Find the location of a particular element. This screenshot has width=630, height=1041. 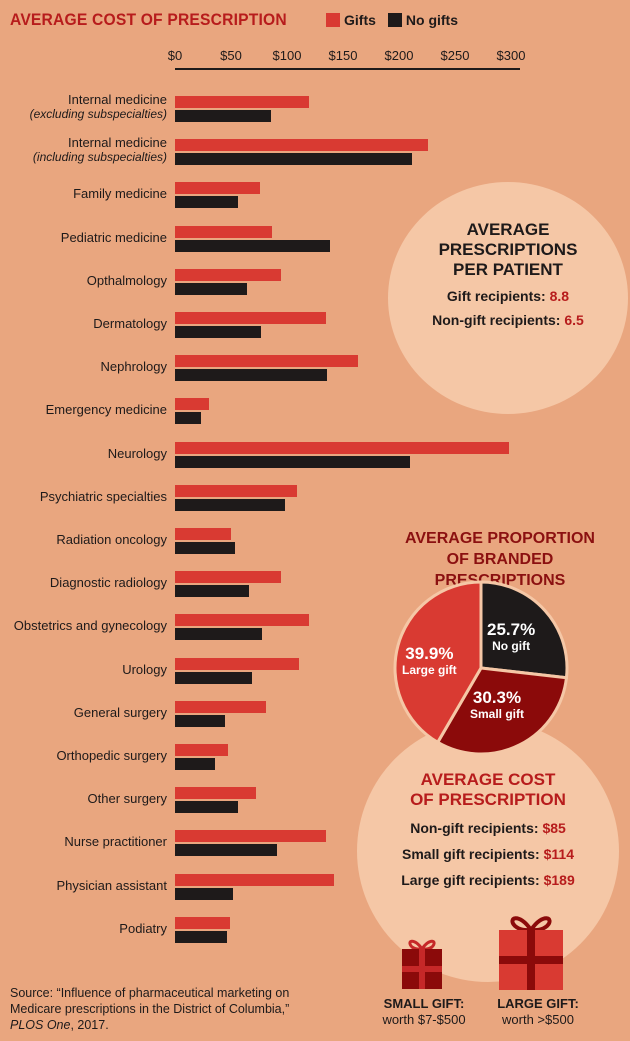

pie-slice-no-gift is located at coordinates (524, 630).